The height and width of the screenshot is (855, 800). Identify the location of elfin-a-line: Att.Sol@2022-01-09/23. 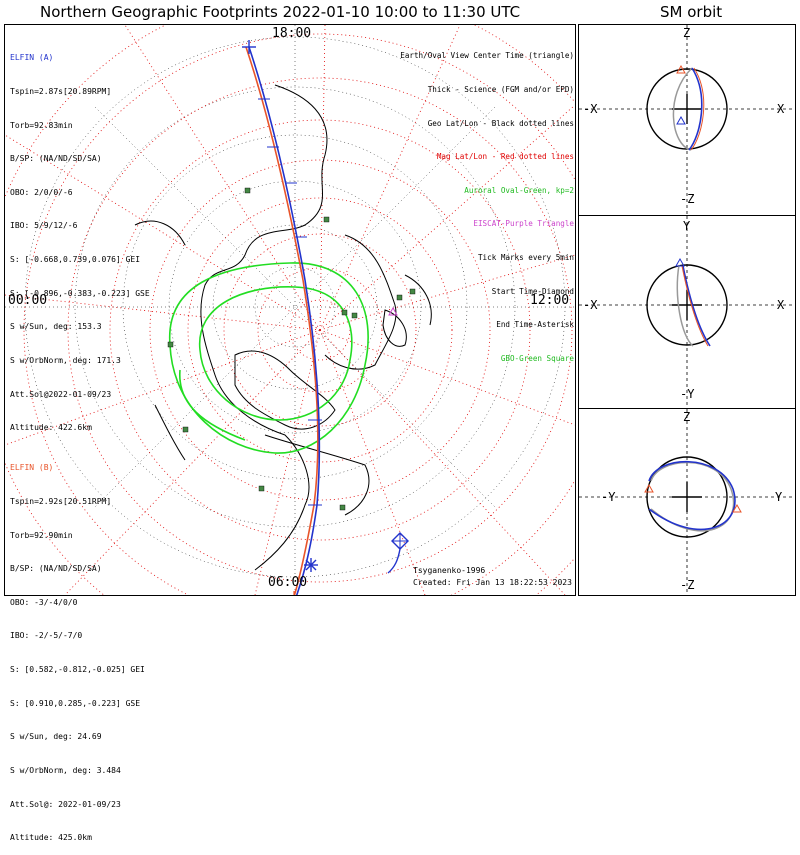
(61, 394).